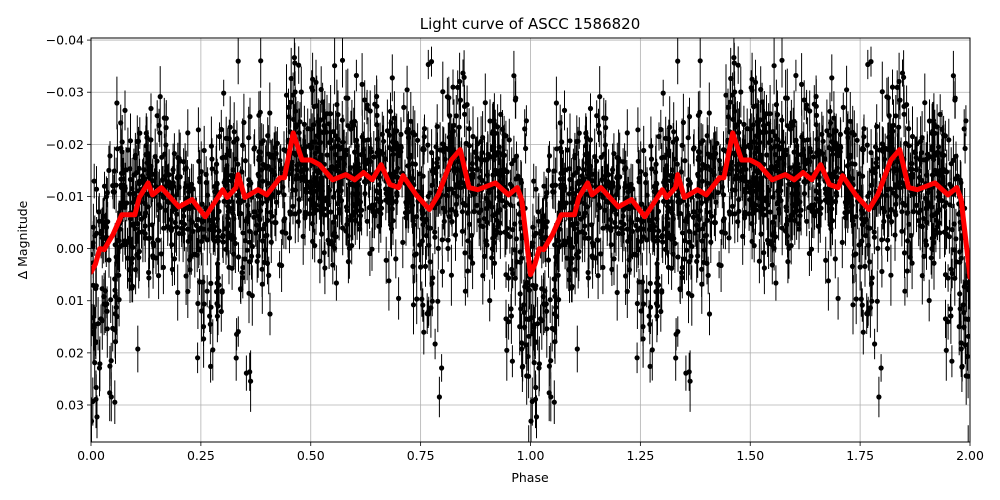  Describe the element at coordinates (311, 455) in the screenshot. I see `x-tick-label: 0.50` at that location.